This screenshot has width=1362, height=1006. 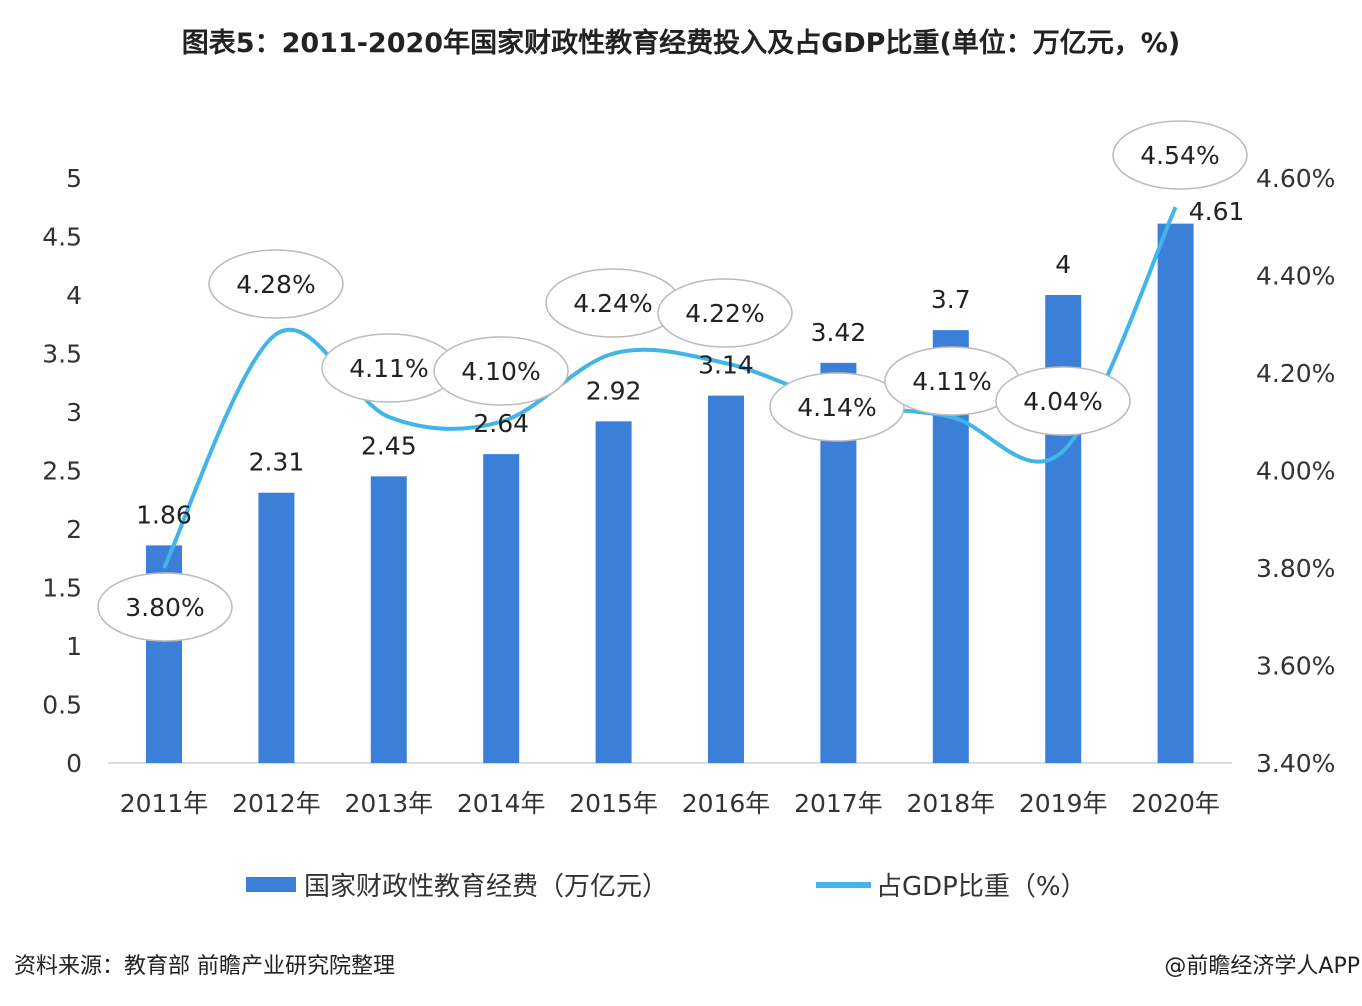 I want to click on left-axis-tick: 3.5, so click(x=62, y=354).